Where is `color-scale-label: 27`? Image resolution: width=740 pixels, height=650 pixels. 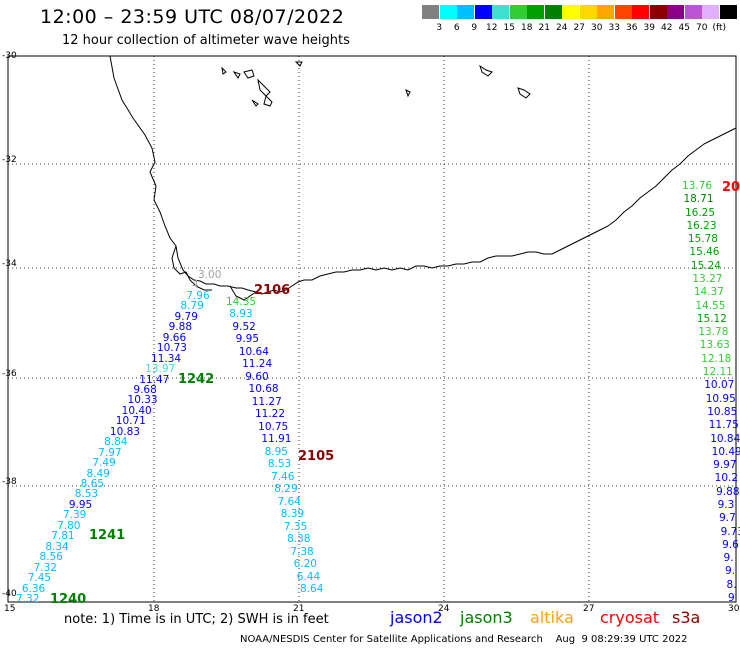 color-scale-label: 27 is located at coordinates (579, 28).